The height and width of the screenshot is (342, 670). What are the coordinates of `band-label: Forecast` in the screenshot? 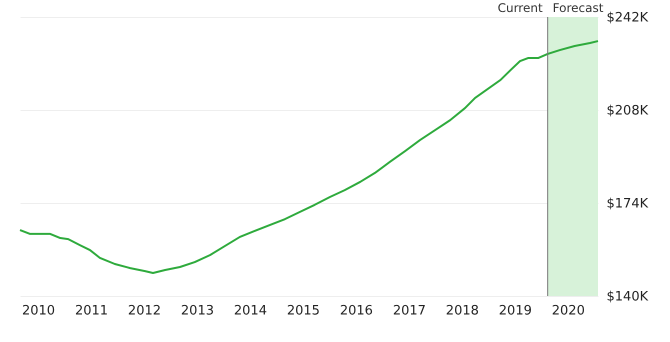 It's located at (578, 8).